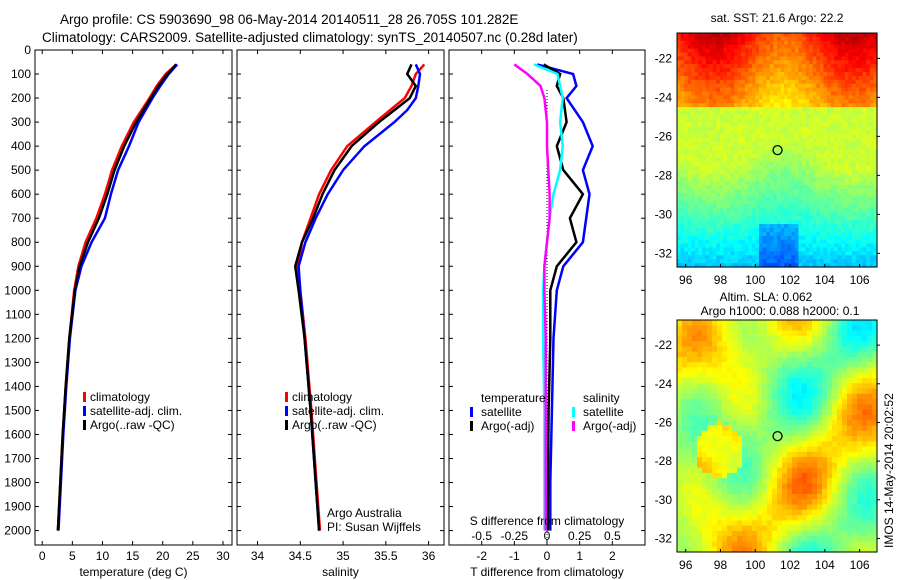 This screenshot has height=580, width=900. What do you see at coordinates (18, 314) in the screenshot?
I see `y-tick-label: 1100` at bounding box center [18, 314].